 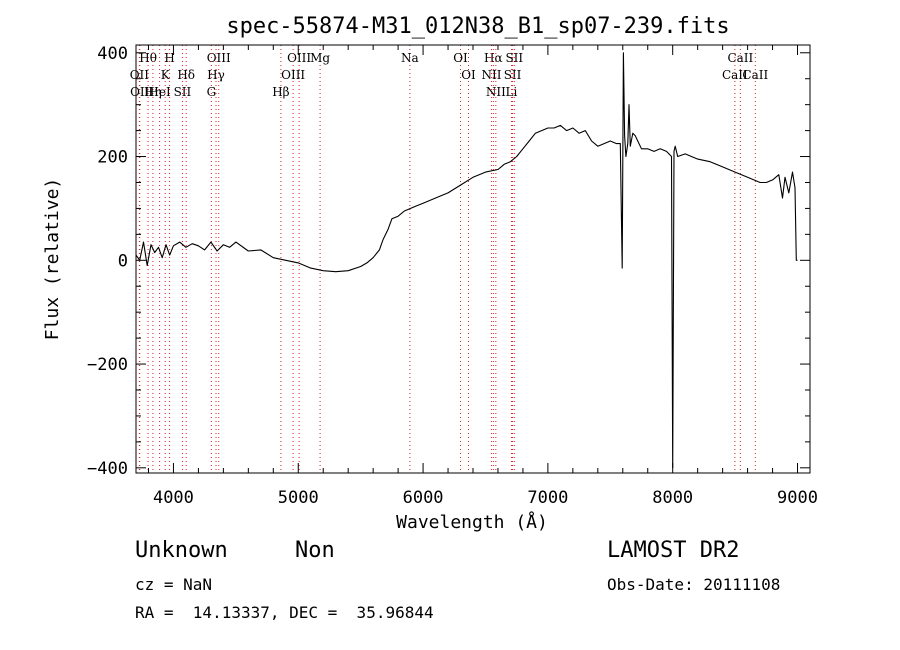 I want to click on line-marker-label-18: OI, so click(x=468, y=75).